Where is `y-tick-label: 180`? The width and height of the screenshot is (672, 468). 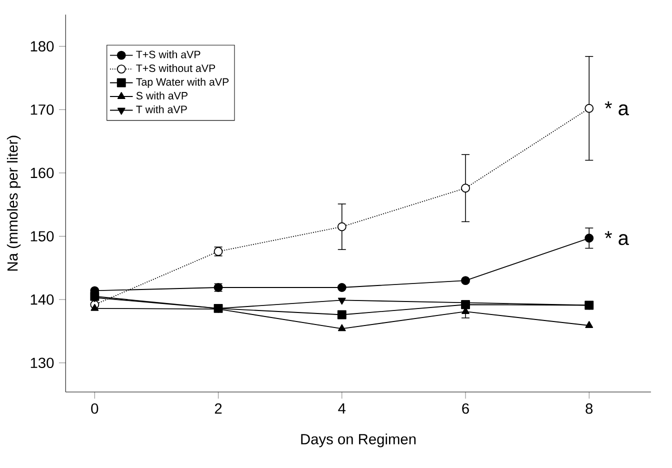
y-tick-label: 180 is located at coordinates (42, 46).